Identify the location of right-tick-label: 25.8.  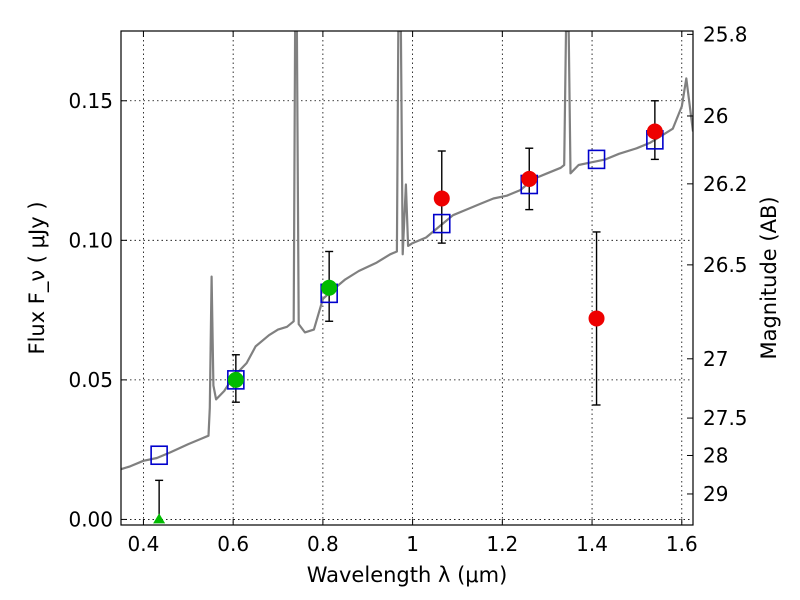
(725, 34).